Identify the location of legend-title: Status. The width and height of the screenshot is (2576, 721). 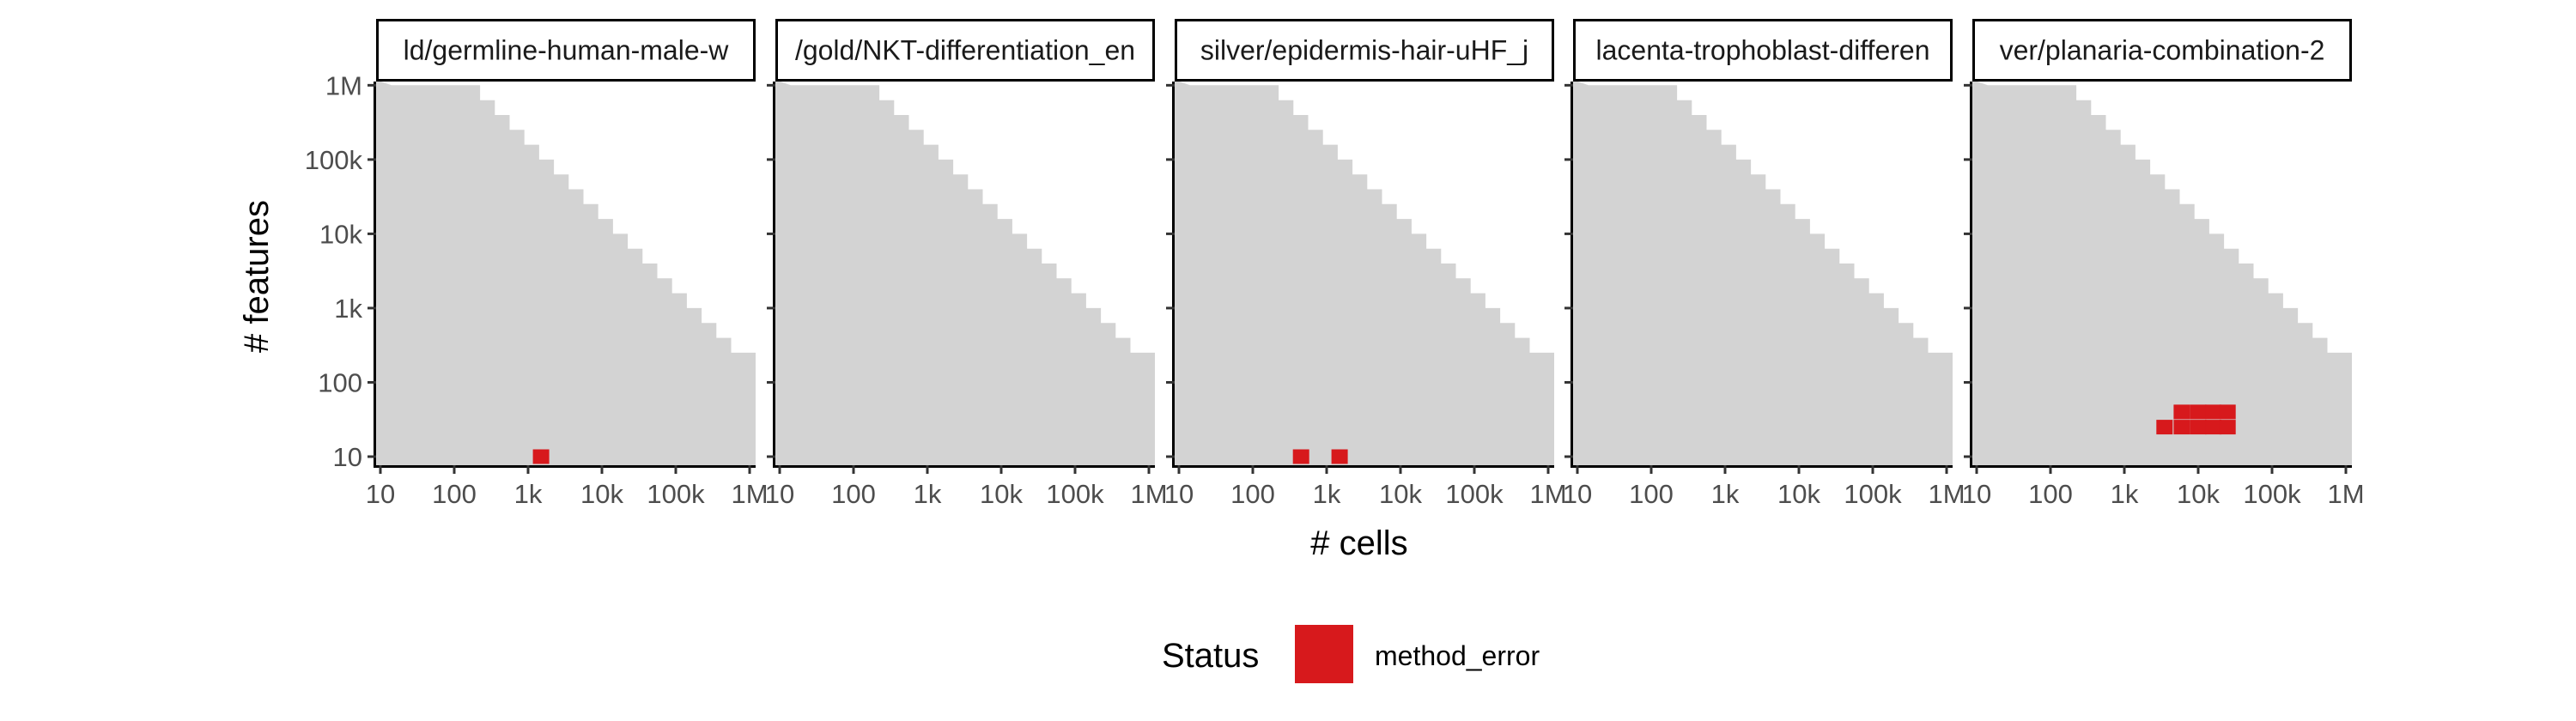
(1210, 656).